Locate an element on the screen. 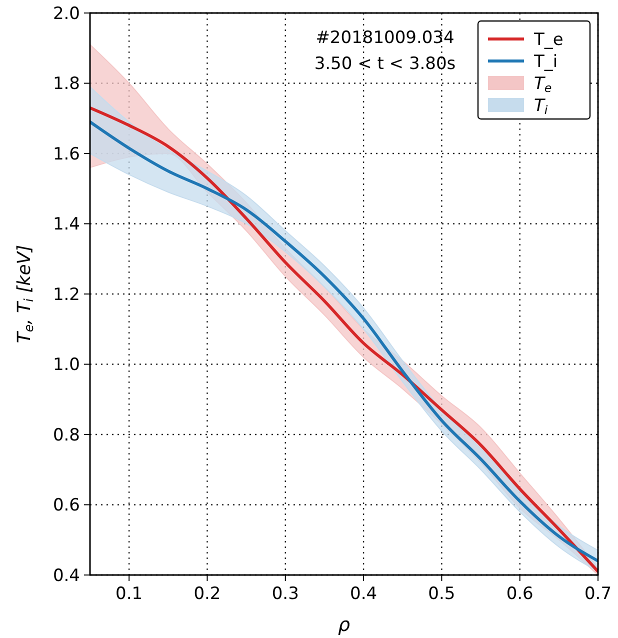 The image size is (618, 638). annotation: 3.50 < t < 3.80s is located at coordinates (385, 64).